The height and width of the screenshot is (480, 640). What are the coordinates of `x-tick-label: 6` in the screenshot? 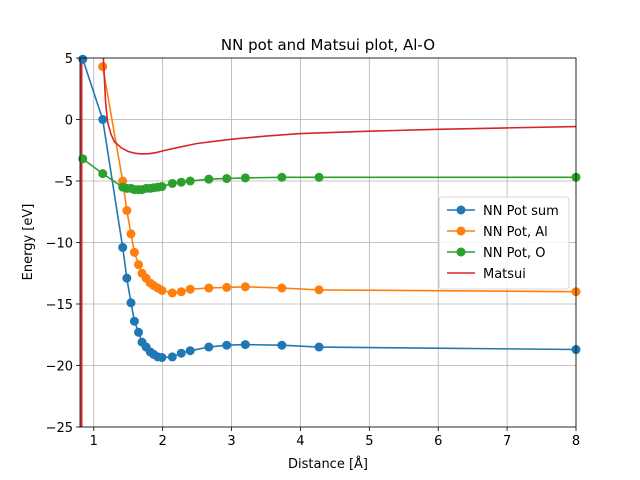 It's located at (438, 441).